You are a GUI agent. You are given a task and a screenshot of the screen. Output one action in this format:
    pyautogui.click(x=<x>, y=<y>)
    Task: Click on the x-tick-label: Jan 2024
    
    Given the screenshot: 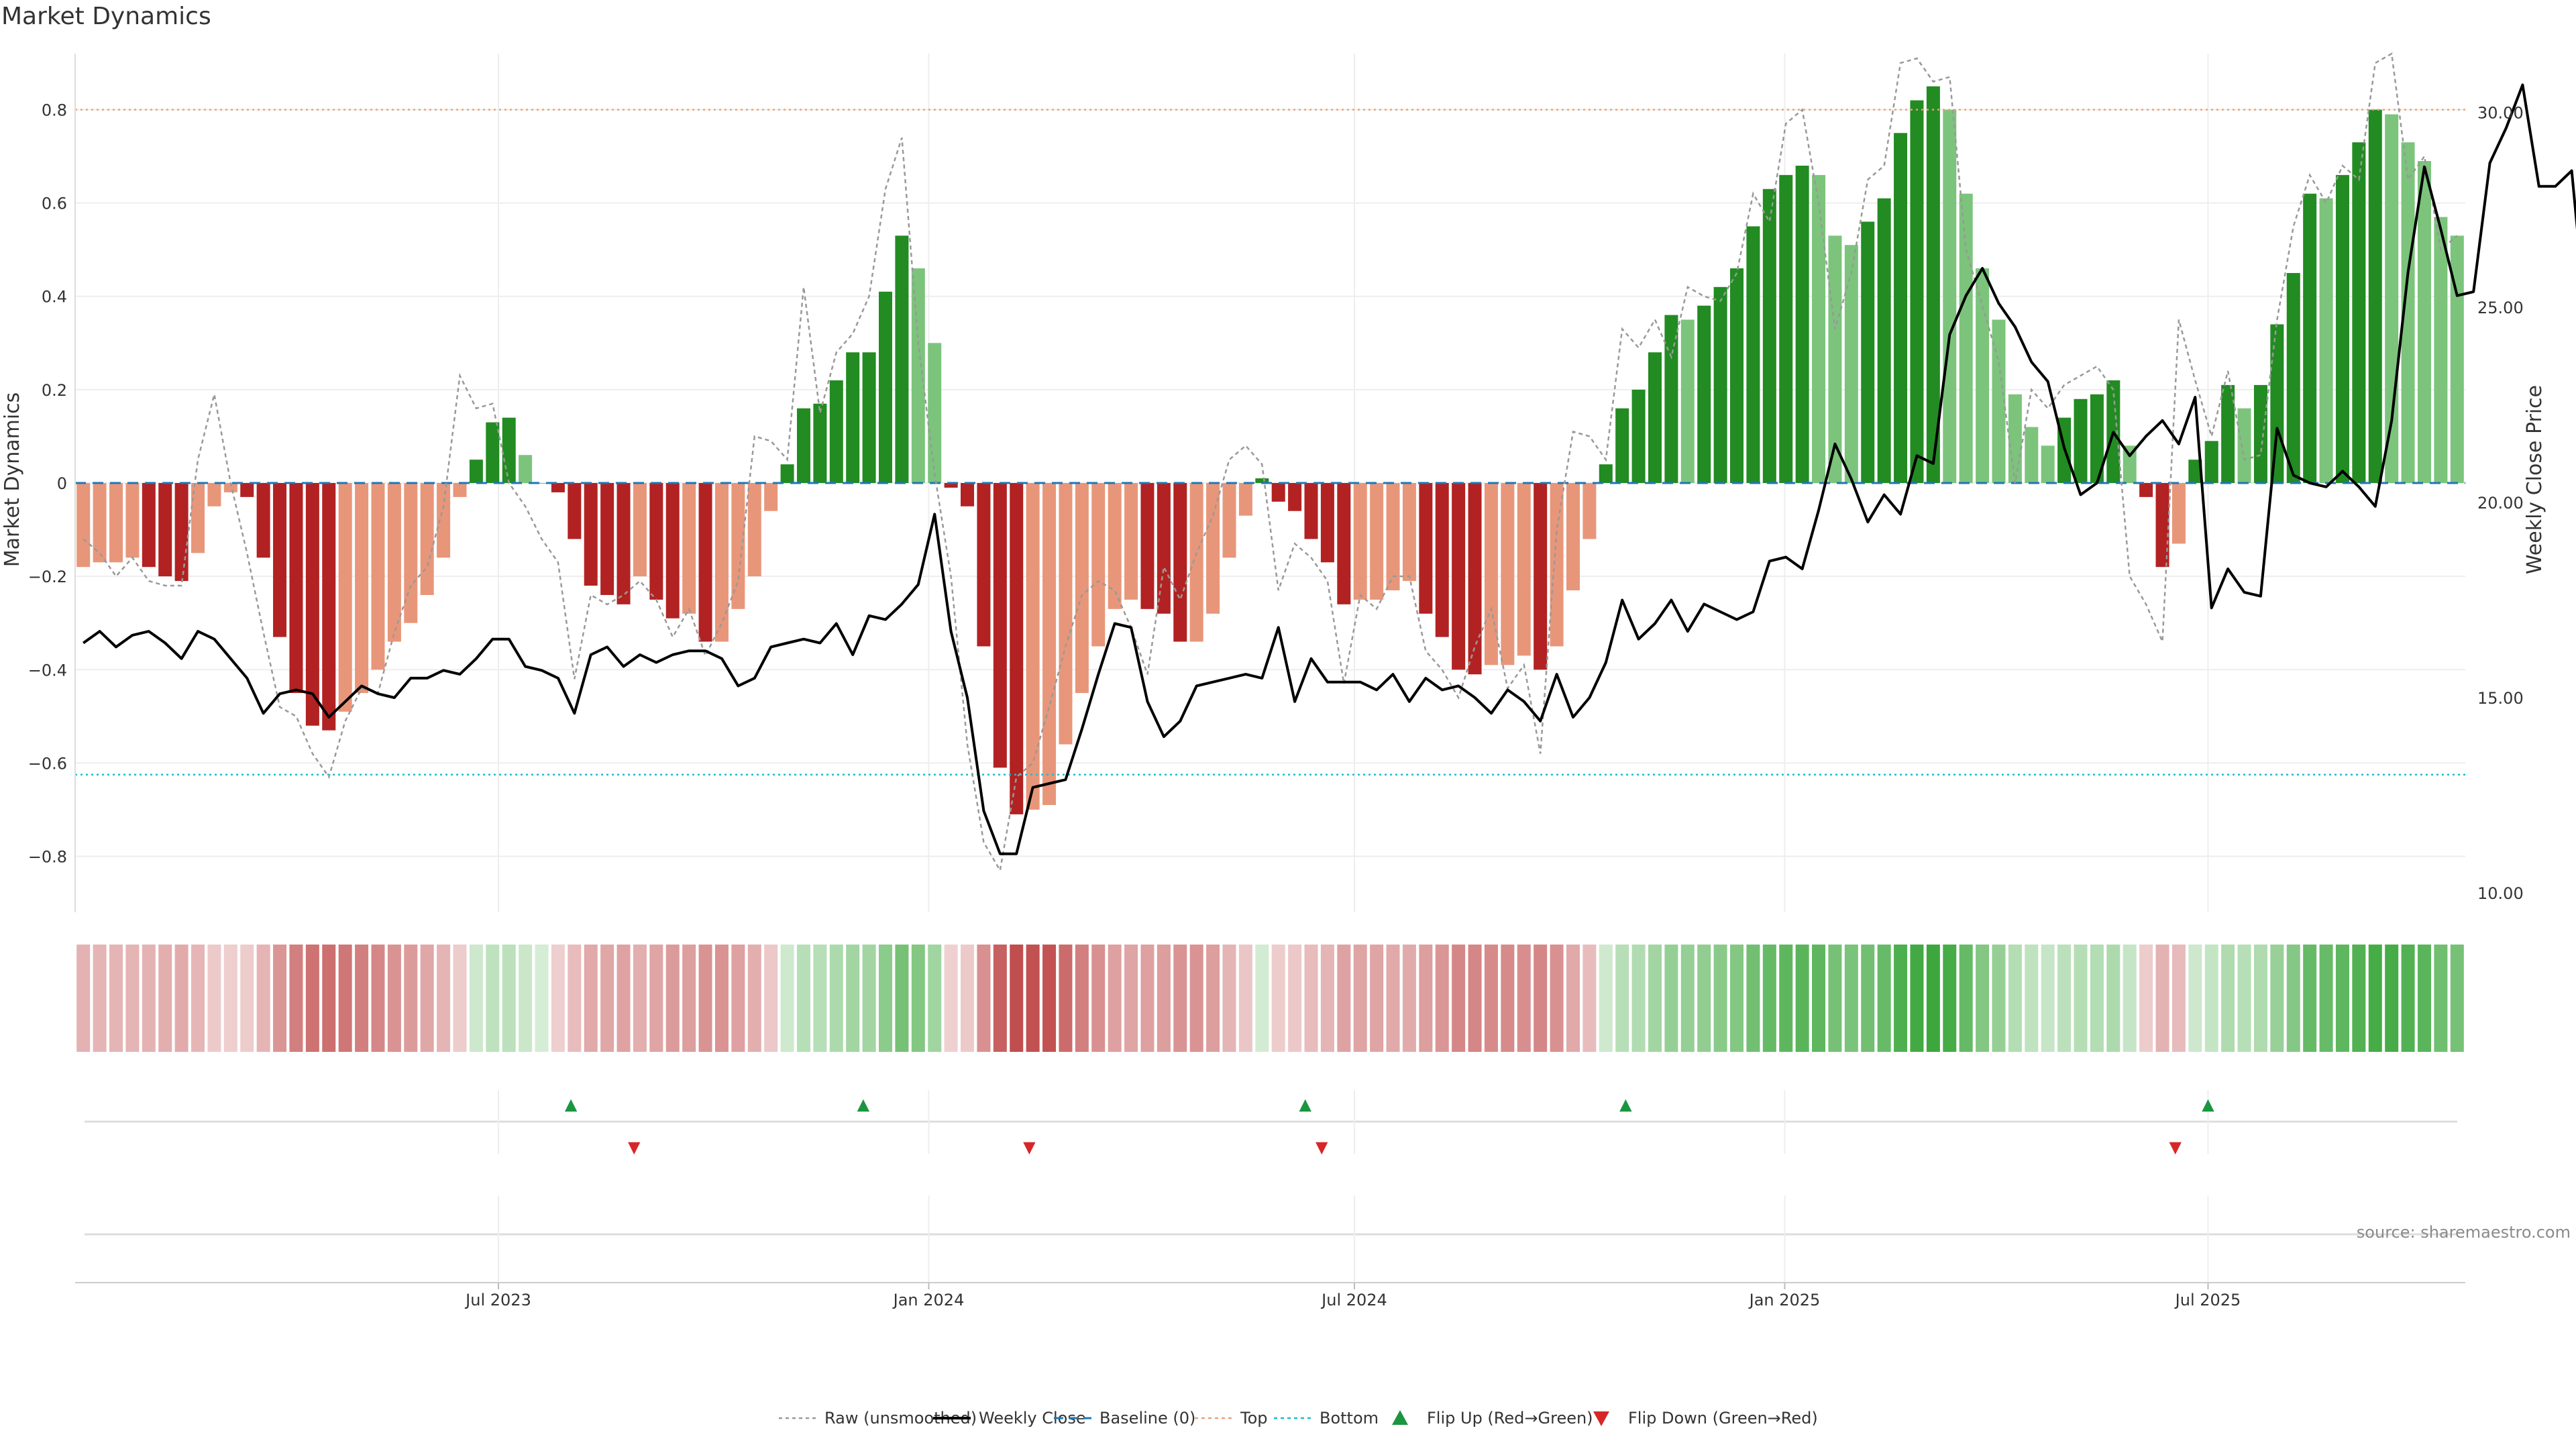 What is the action you would take?
    pyautogui.click(x=928, y=1300)
    